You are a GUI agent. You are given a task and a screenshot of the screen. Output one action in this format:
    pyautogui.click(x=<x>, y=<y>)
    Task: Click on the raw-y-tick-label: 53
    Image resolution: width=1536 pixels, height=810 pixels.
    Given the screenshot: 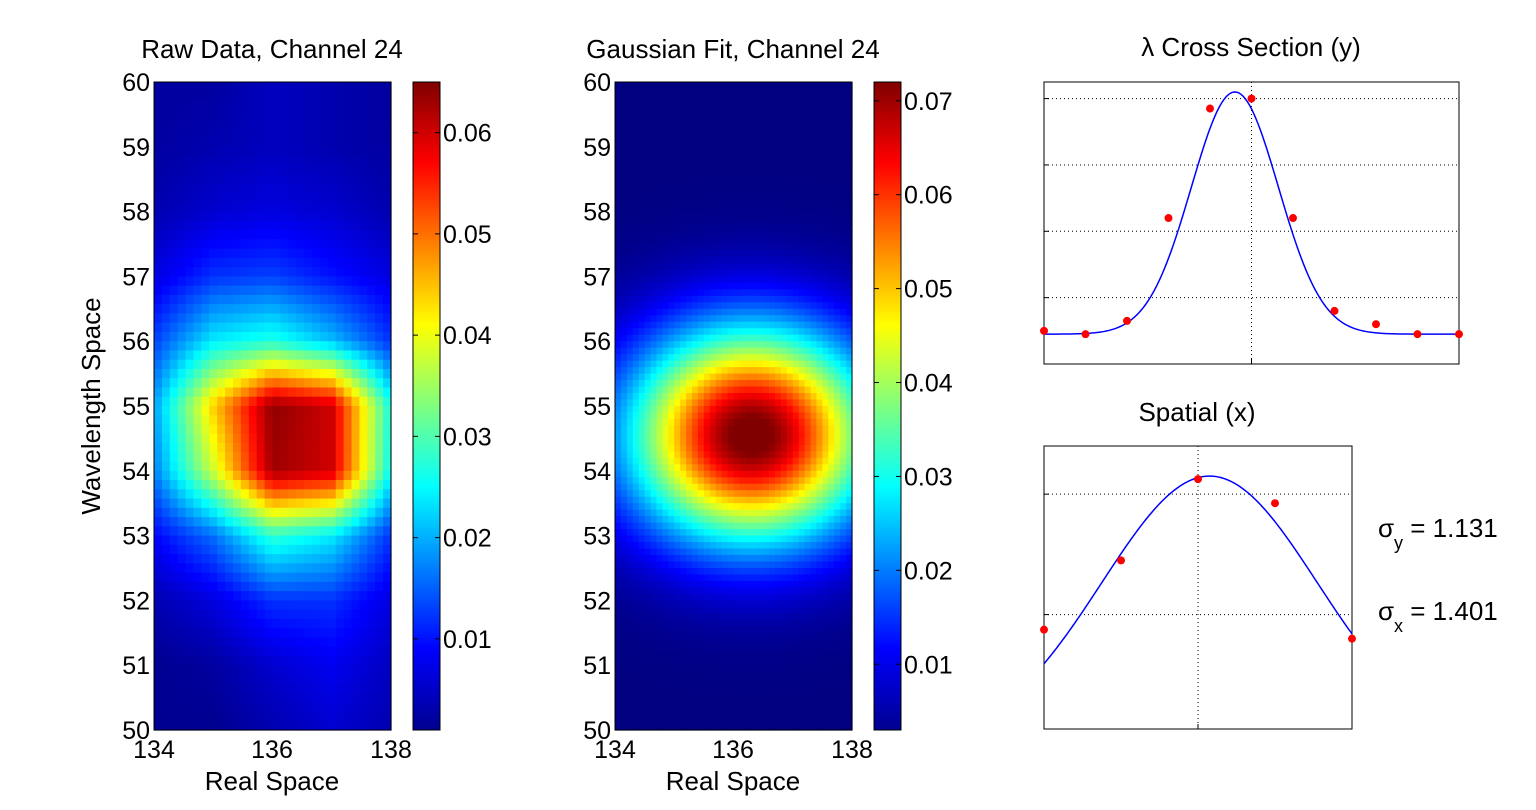 What is the action you would take?
    pyautogui.click(x=136, y=537)
    